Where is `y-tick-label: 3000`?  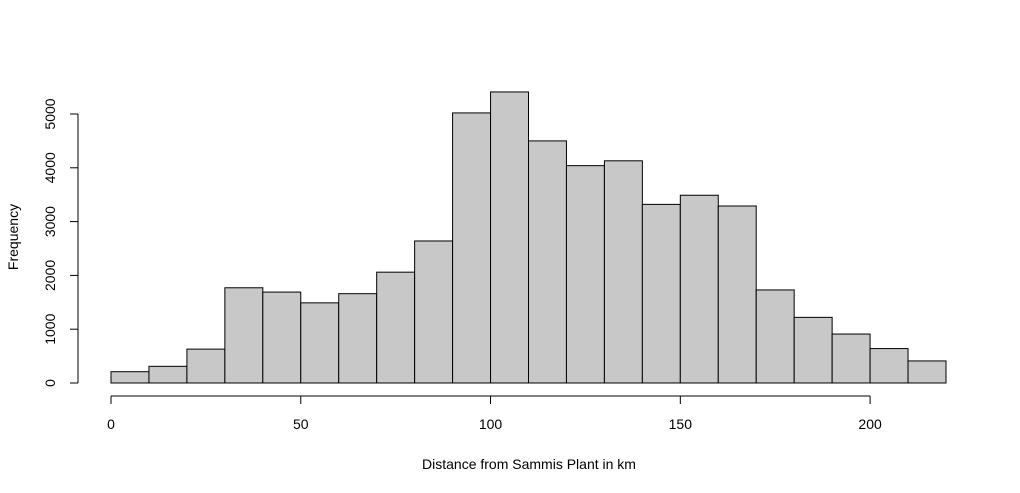 y-tick-label: 3000 is located at coordinates (50, 221).